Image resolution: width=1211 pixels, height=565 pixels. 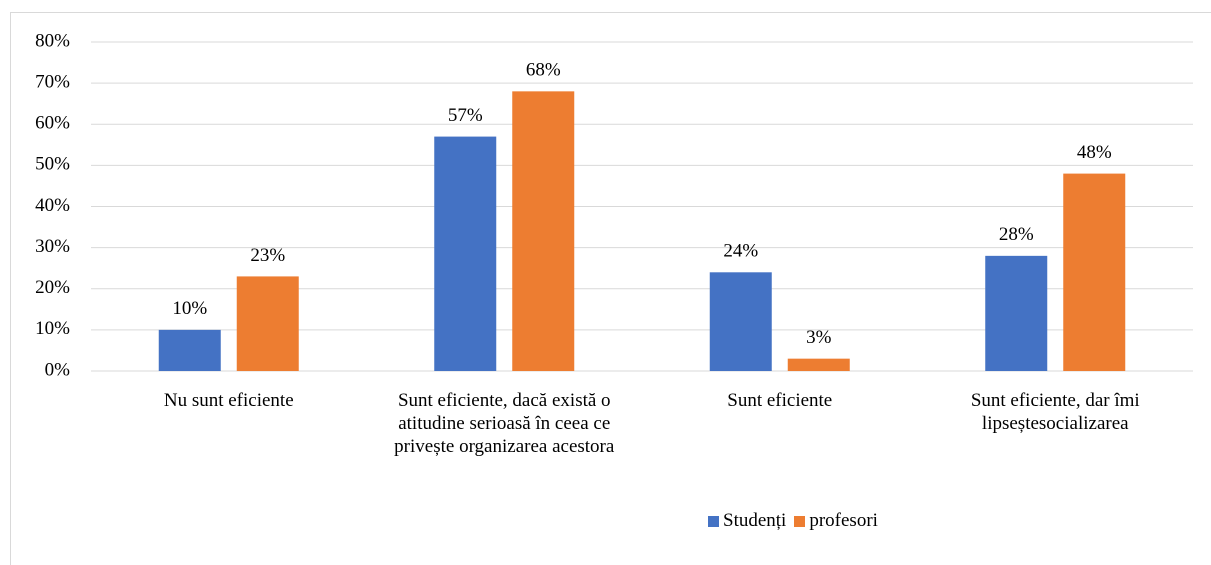 I want to click on y-tick-label: 50%, so click(x=52, y=164).